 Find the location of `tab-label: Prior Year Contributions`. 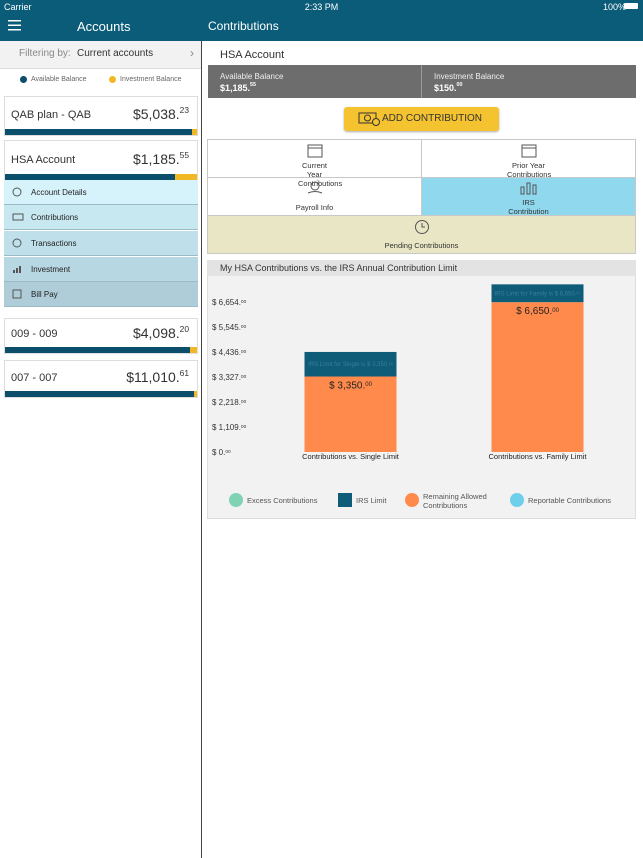

tab-label: Prior Year Contributions is located at coordinates (529, 170).